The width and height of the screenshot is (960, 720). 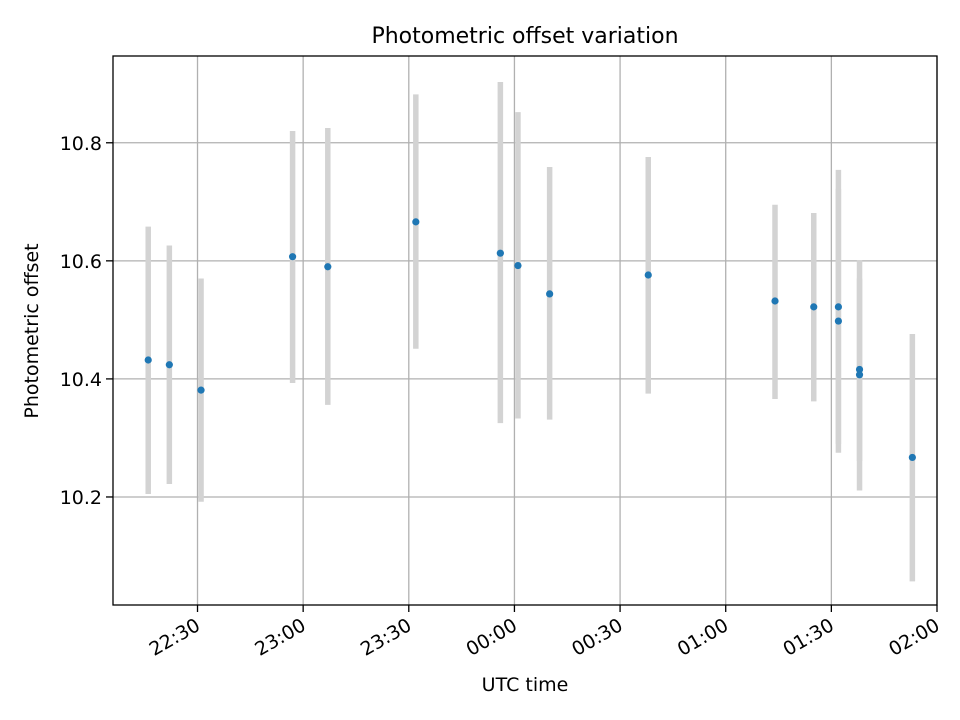 I want to click on y-tick-label: 10.4, so click(x=81, y=380).